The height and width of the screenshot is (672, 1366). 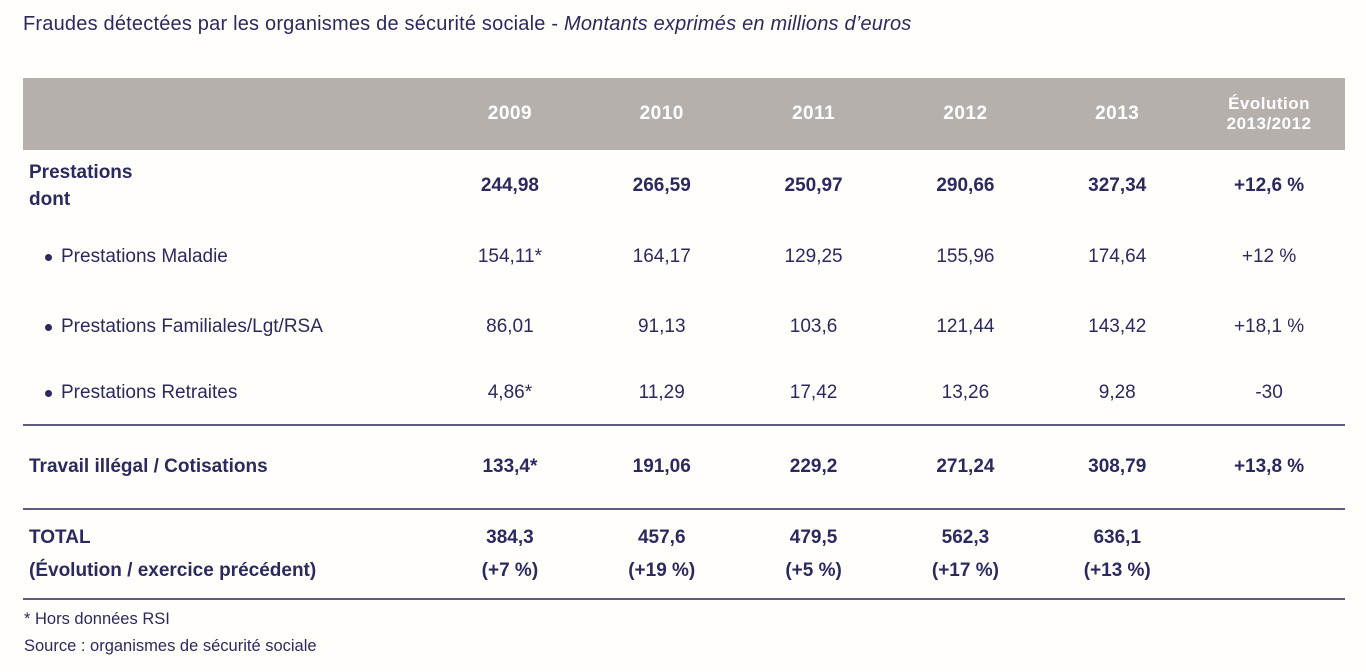 I want to click on evolution-cell: +18,1 %, so click(x=1269, y=326).